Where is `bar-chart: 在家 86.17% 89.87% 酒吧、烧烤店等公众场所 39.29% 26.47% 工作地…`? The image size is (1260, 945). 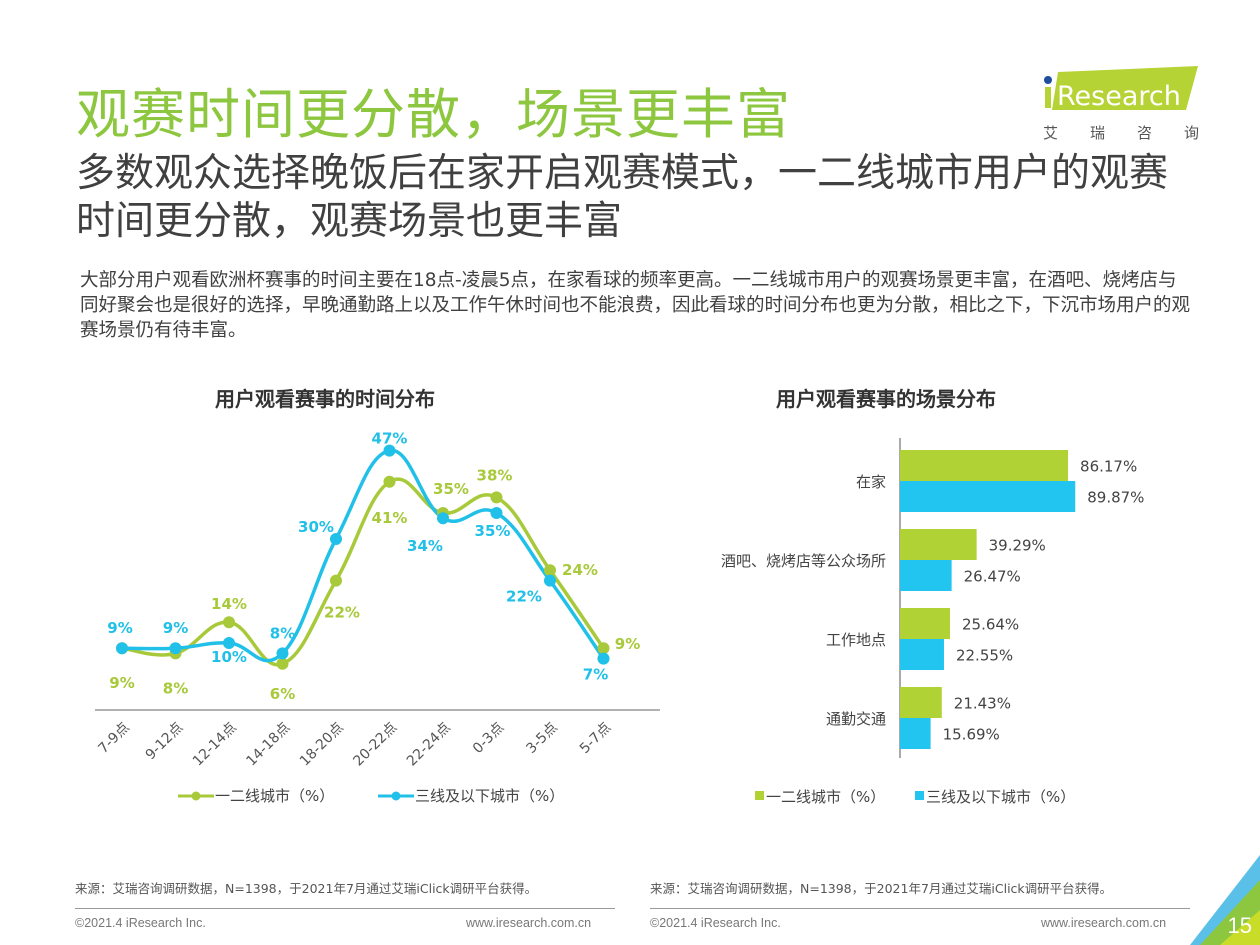 bar-chart: 在家 86.17% 89.87% 酒吧、烧烤店等公众场所 39.29% 26.47% 工作地… is located at coordinates (932, 622).